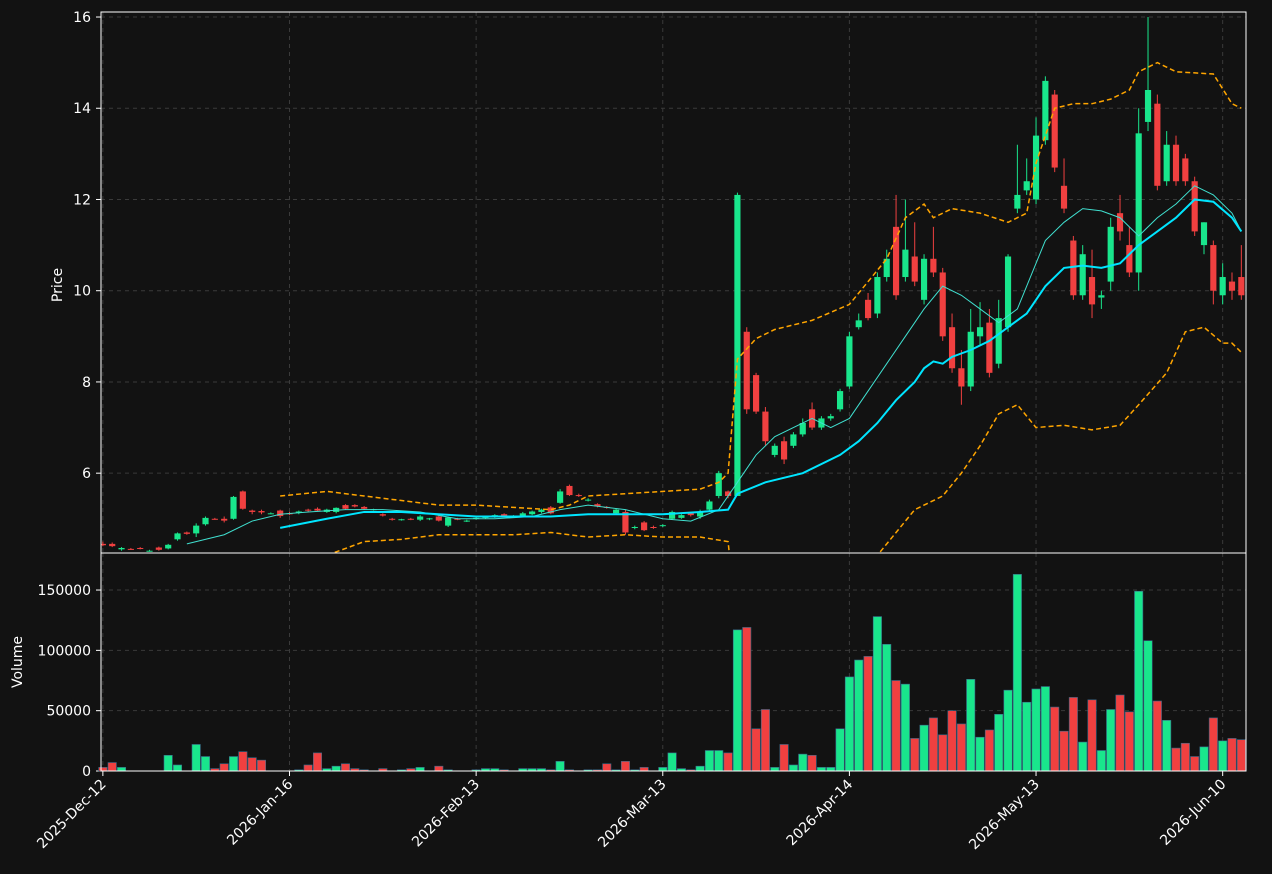  What do you see at coordinates (632, 814) in the screenshot?
I see `x-tick-label: 2026-Mar-13` at bounding box center [632, 814].